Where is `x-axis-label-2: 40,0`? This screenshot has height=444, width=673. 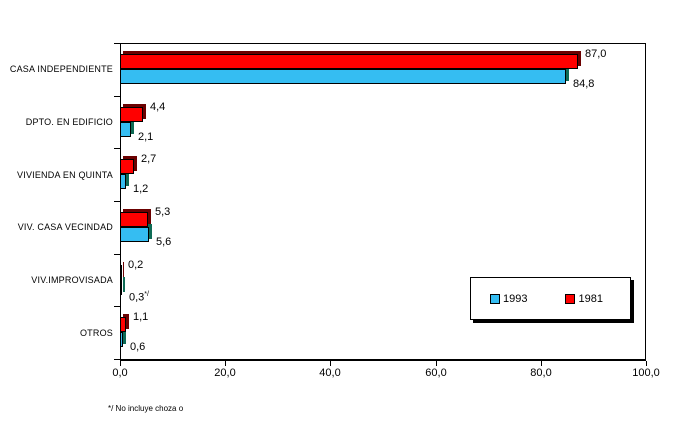
x-axis-label-2: 40,0 is located at coordinates (330, 373).